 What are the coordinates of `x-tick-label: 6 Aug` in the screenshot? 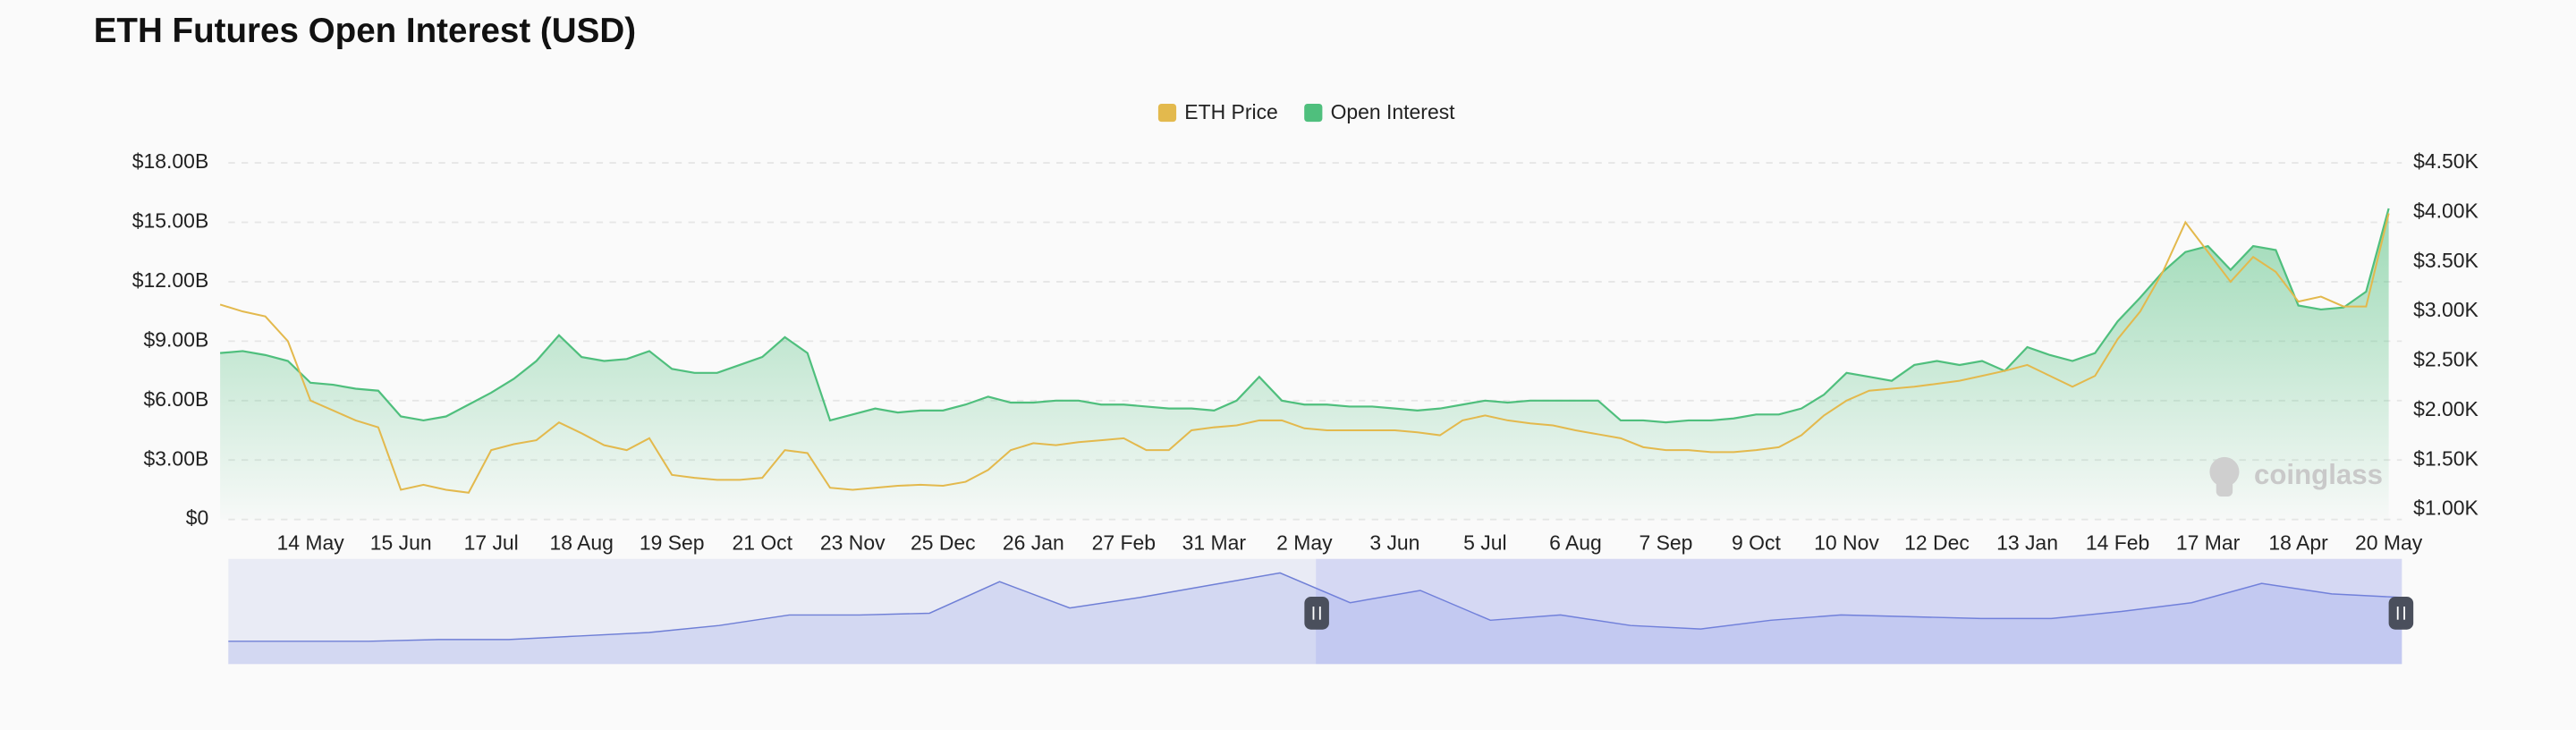 It's located at (1575, 543).